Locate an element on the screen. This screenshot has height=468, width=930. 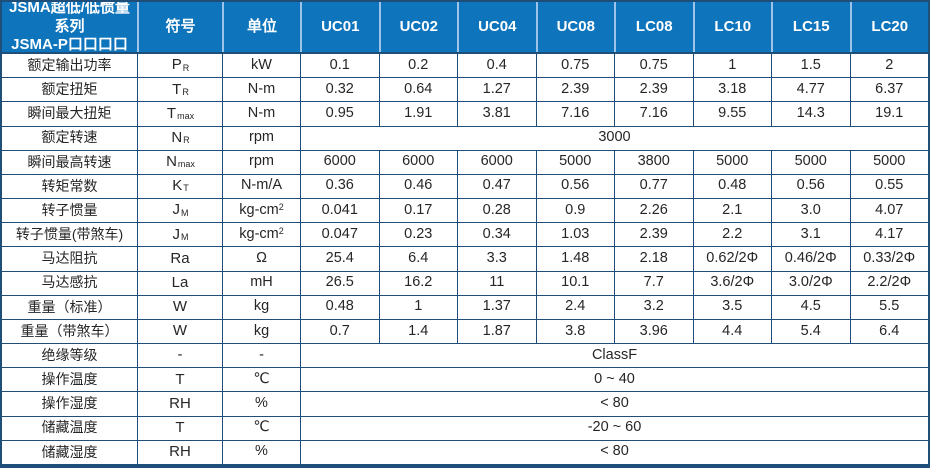
table-row: 储藏湿度 RH% < 80 is located at coordinates (465, 452).